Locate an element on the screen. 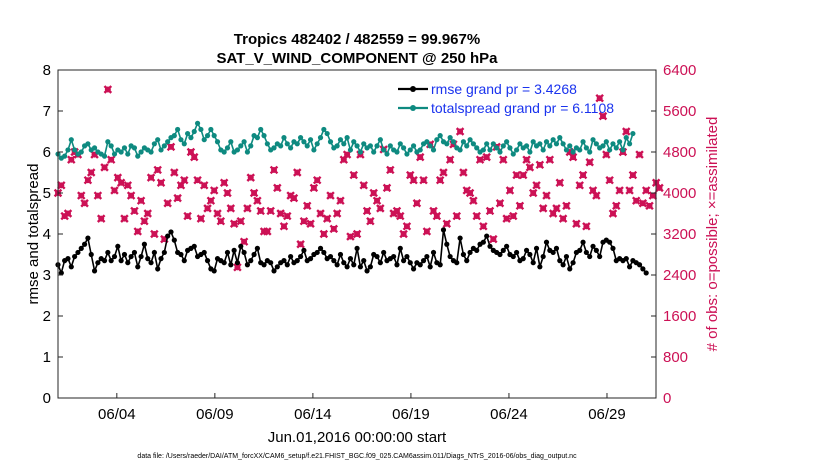 This screenshot has height=470, width=830. x-tick-label: 06/09 is located at coordinates (215, 414).